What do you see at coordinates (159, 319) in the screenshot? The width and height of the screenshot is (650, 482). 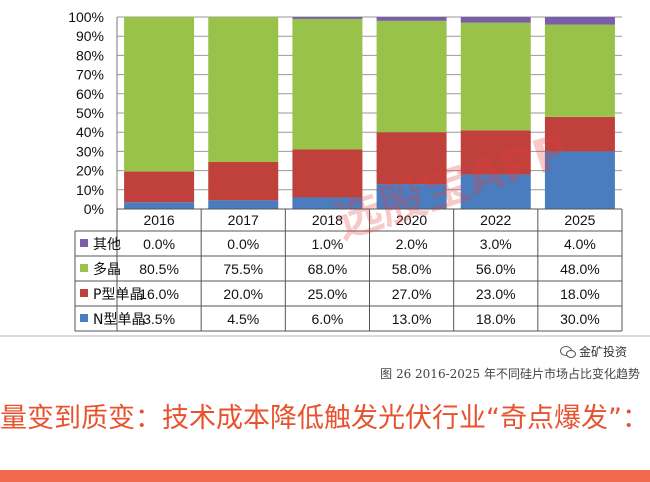 I see `data-label: 3.5%` at bounding box center [159, 319].